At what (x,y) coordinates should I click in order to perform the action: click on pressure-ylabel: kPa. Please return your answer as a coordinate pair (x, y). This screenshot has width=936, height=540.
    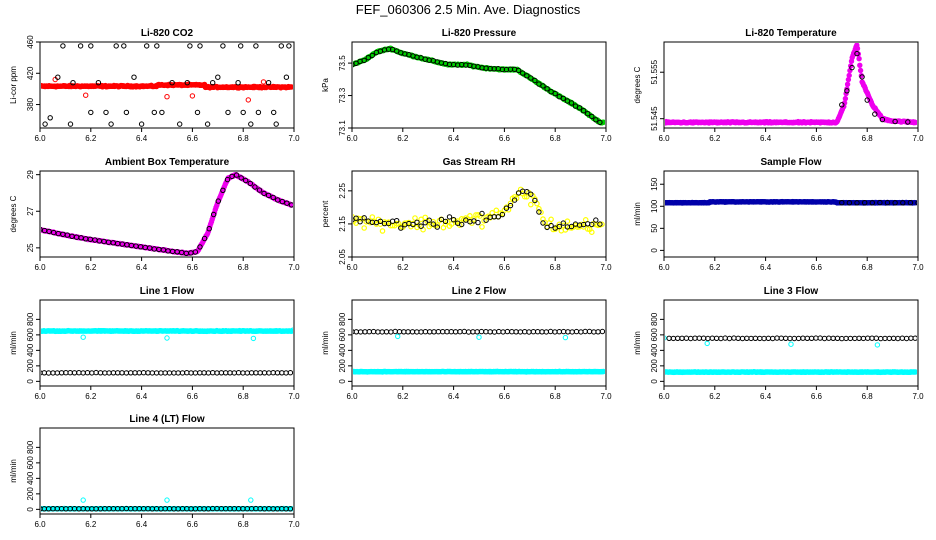
    Looking at the image, I should click on (325, 85).